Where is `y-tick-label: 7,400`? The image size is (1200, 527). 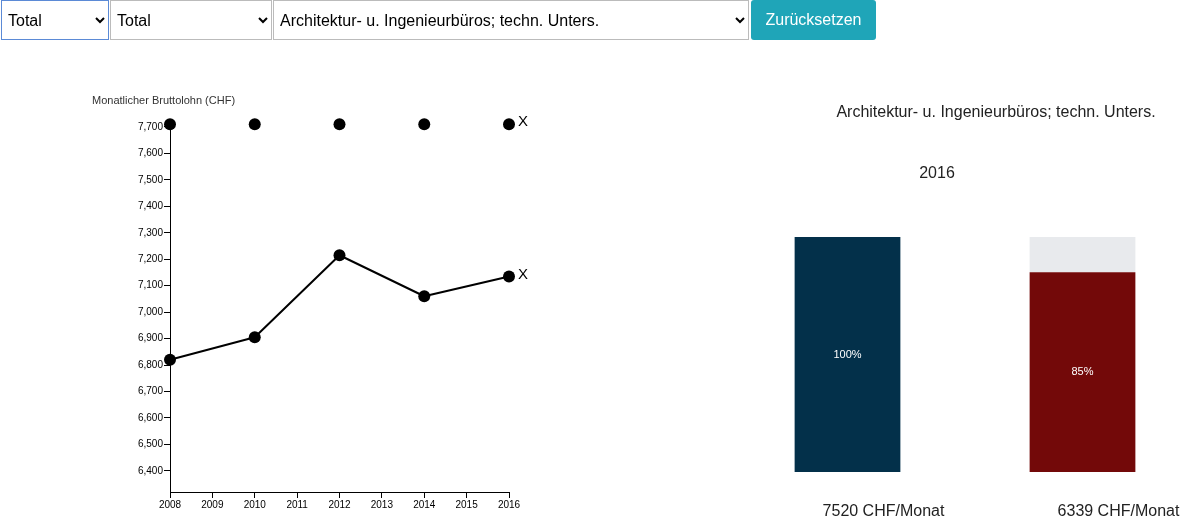 y-tick-label: 7,400 is located at coordinates (150, 206).